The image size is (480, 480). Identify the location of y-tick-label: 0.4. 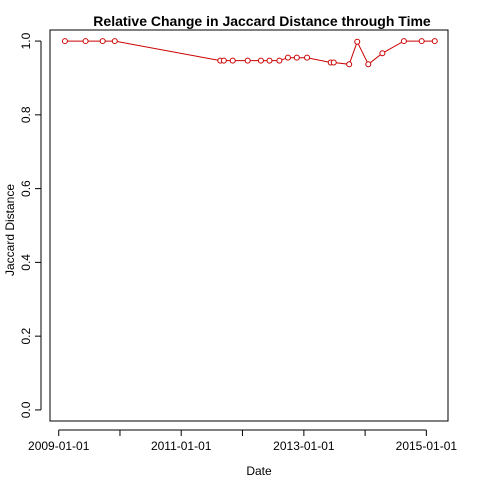
(26, 262).